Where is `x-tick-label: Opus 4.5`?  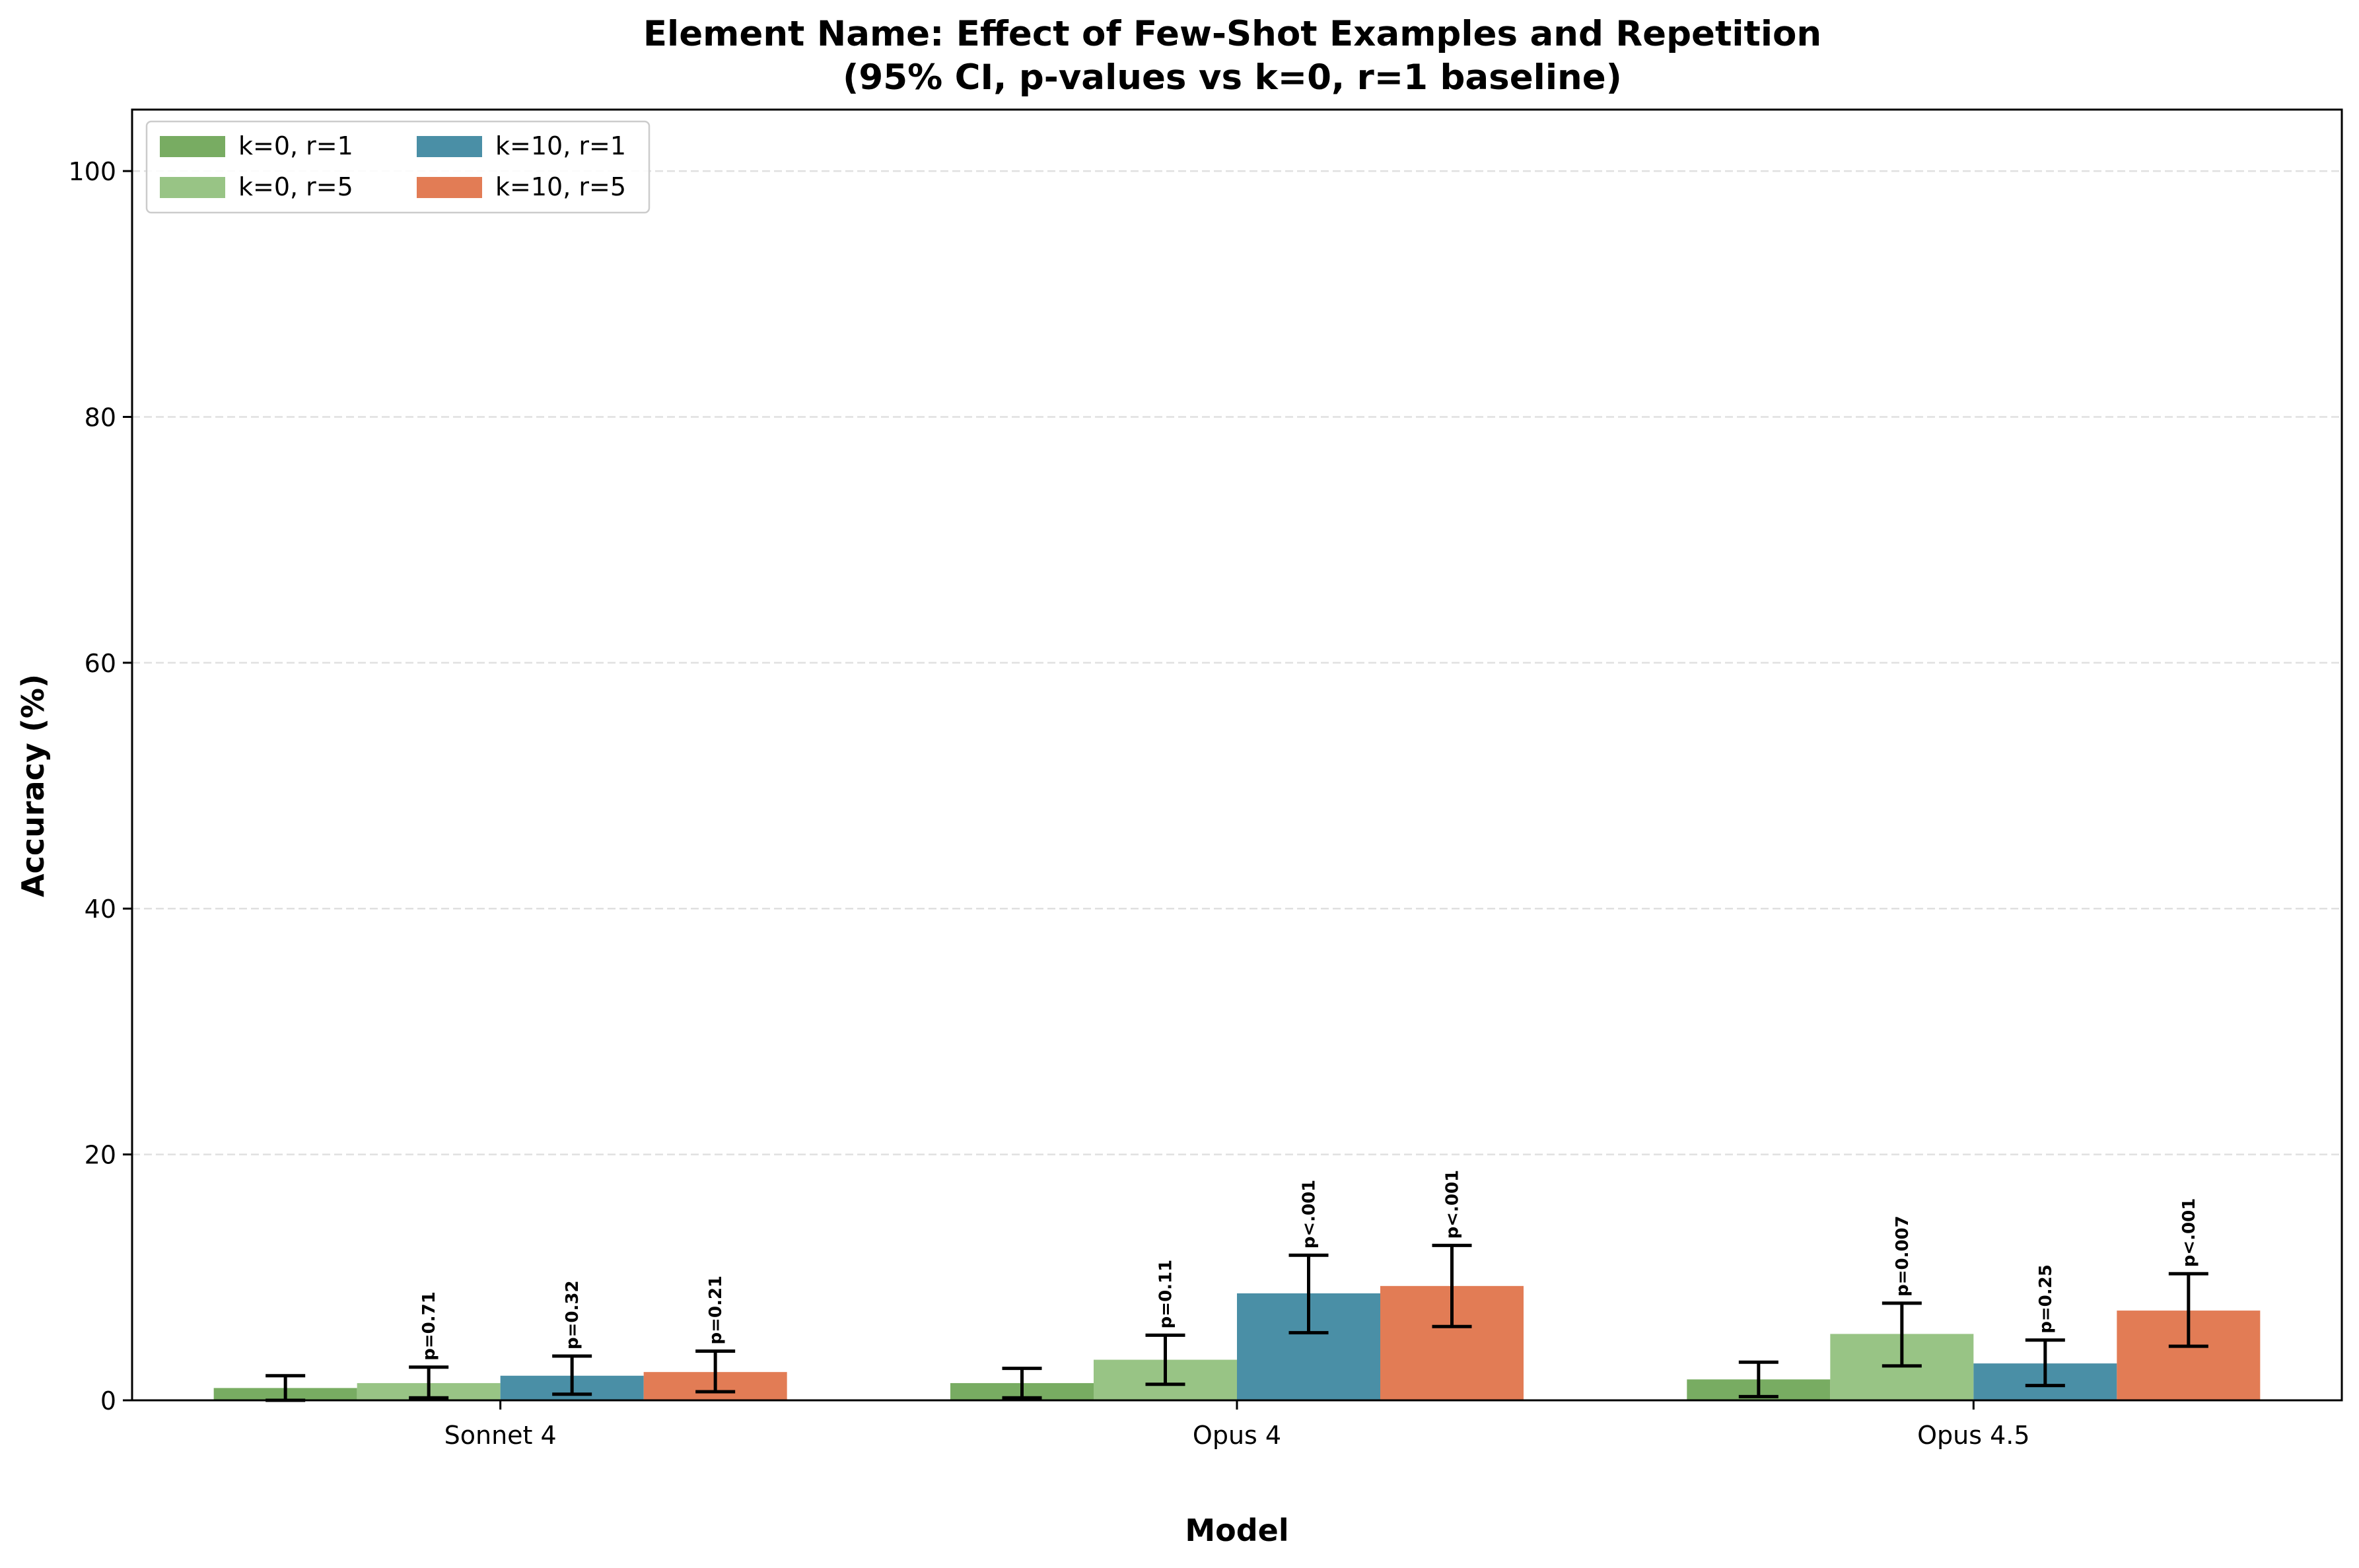
x-tick-label: Opus 4.5 is located at coordinates (1973, 1435).